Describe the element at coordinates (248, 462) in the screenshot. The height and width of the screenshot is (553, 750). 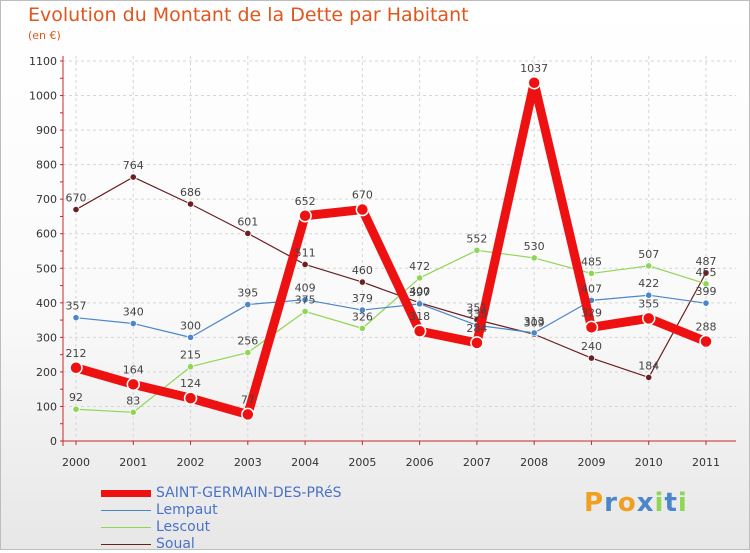
I see `x-tick-label: 2003` at that location.